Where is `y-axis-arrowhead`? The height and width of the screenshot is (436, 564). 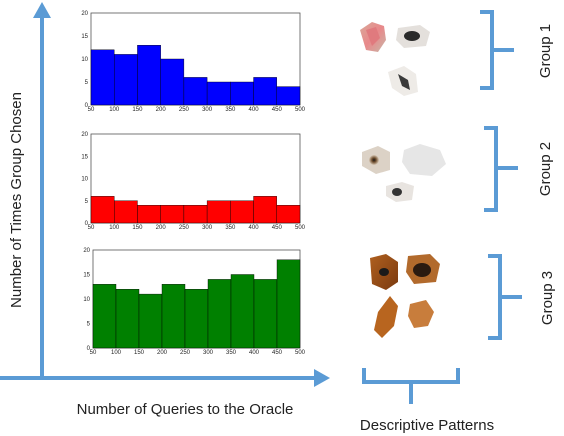
y-axis-arrowhead is located at coordinates (42, 10).